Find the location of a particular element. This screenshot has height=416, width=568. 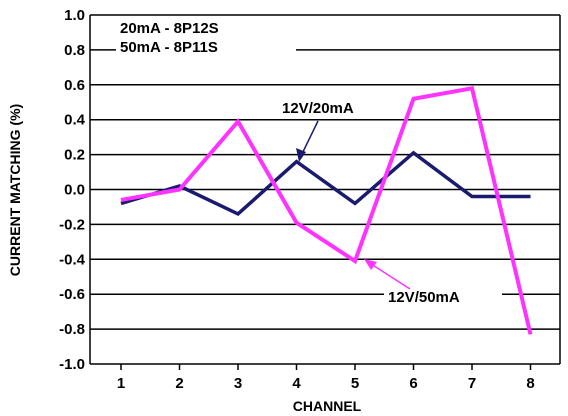

x-axis-title: CHANNEL is located at coordinates (327, 406).